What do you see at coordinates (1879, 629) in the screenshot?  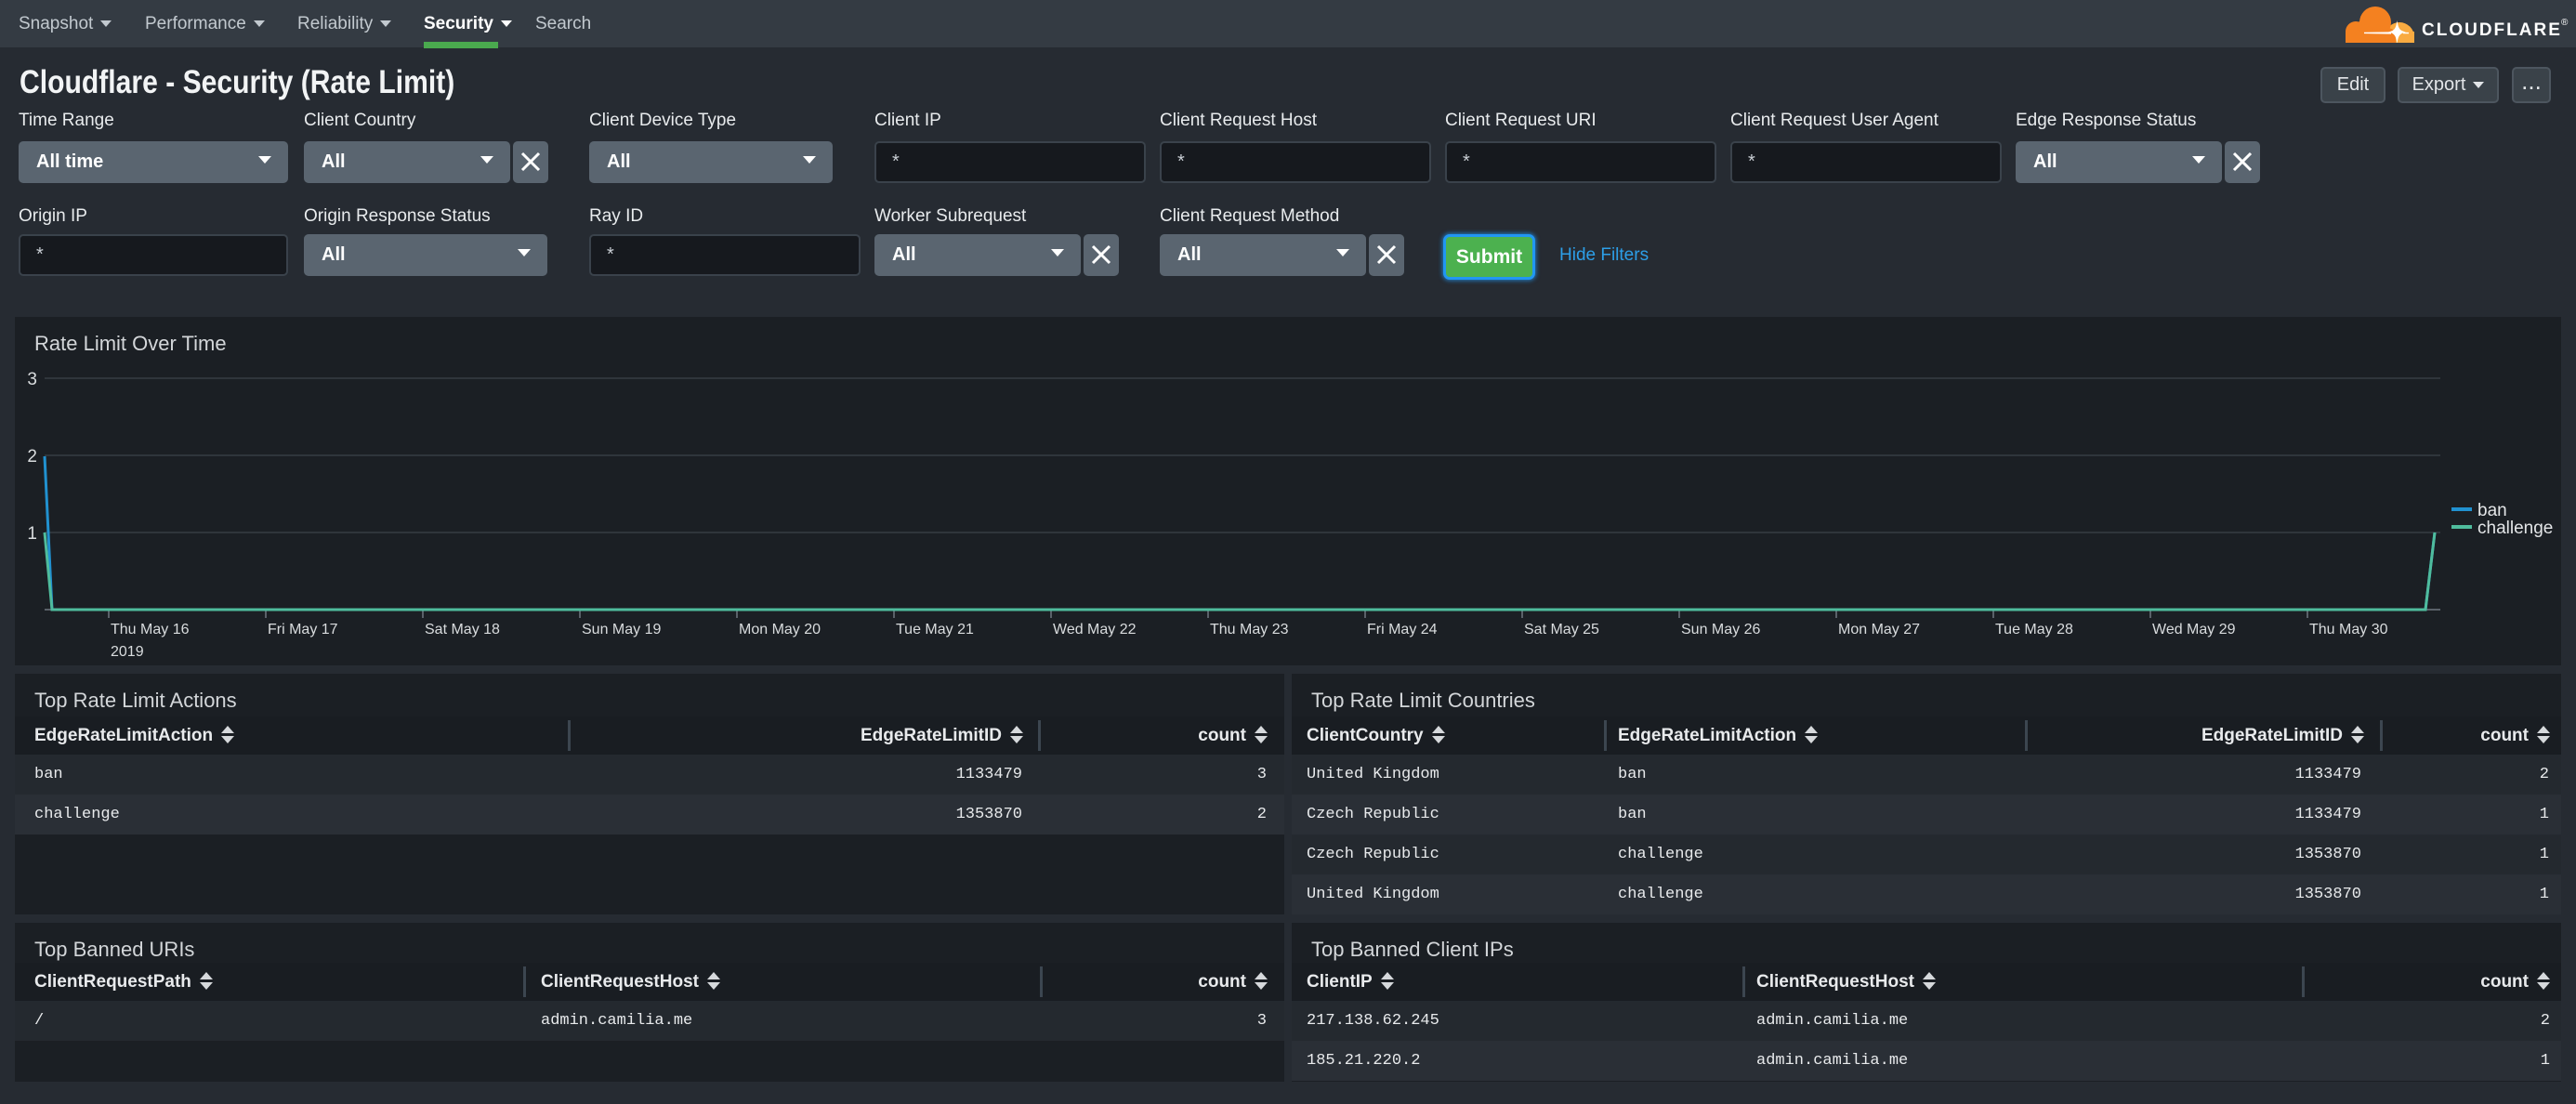 I see `svg-text: Mon May 27` at bounding box center [1879, 629].